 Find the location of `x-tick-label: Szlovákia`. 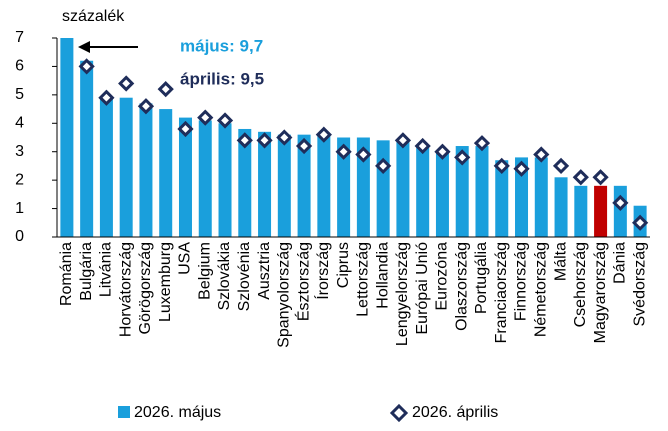

x-tick-label: Szlovákia is located at coordinates (224, 276).